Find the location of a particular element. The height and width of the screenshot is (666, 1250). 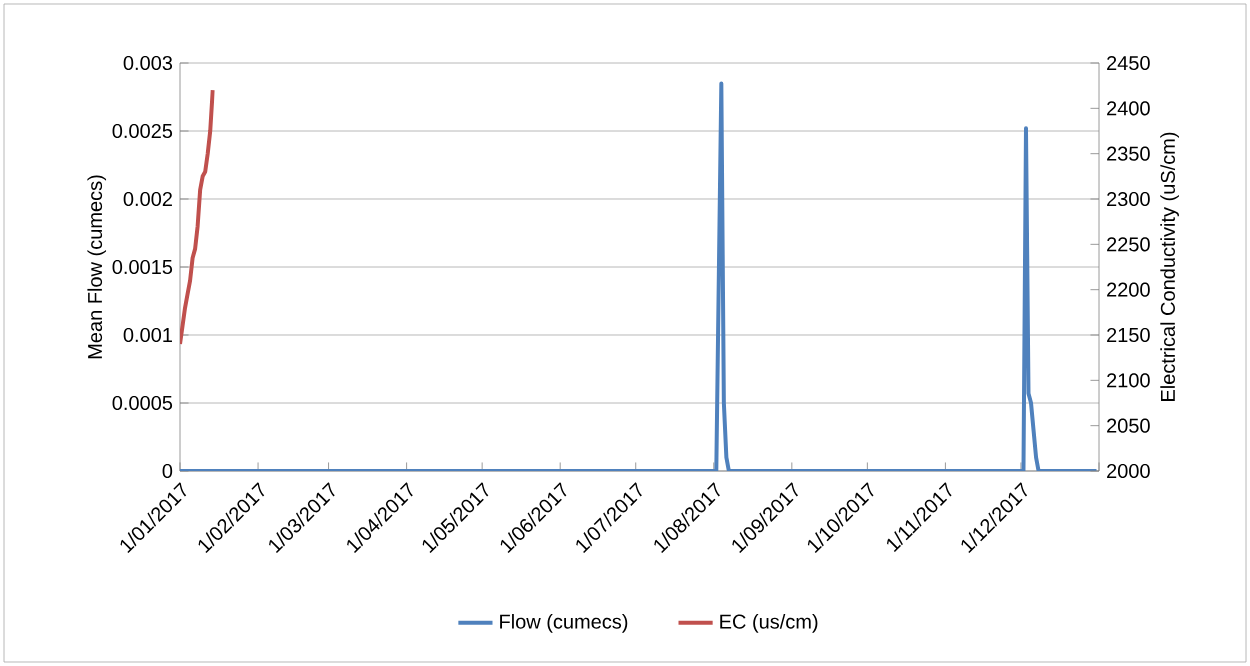

y-tick-label: 0.001 is located at coordinates (147, 335).